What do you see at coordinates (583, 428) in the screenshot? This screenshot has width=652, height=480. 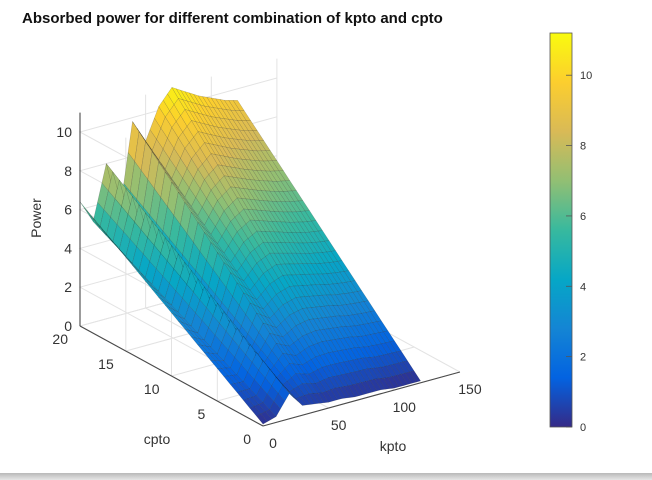 I see `colorbar-tick-label: 0` at bounding box center [583, 428].